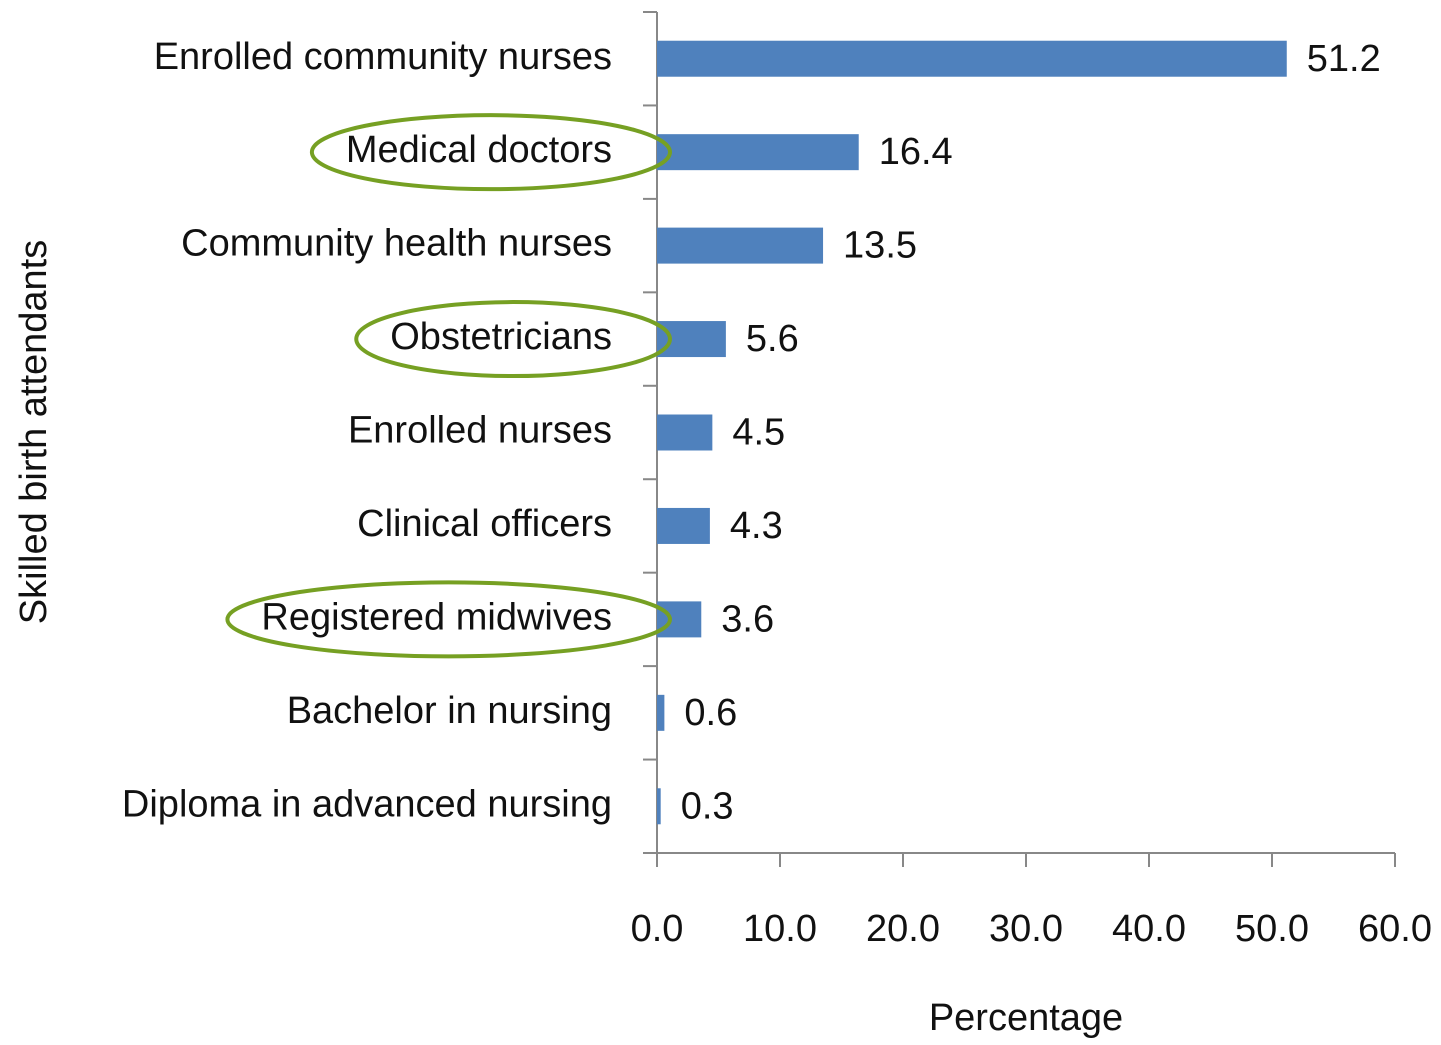  What do you see at coordinates (34, 432) in the screenshot?
I see `y-axis-title: Skilled birth attendants` at bounding box center [34, 432].